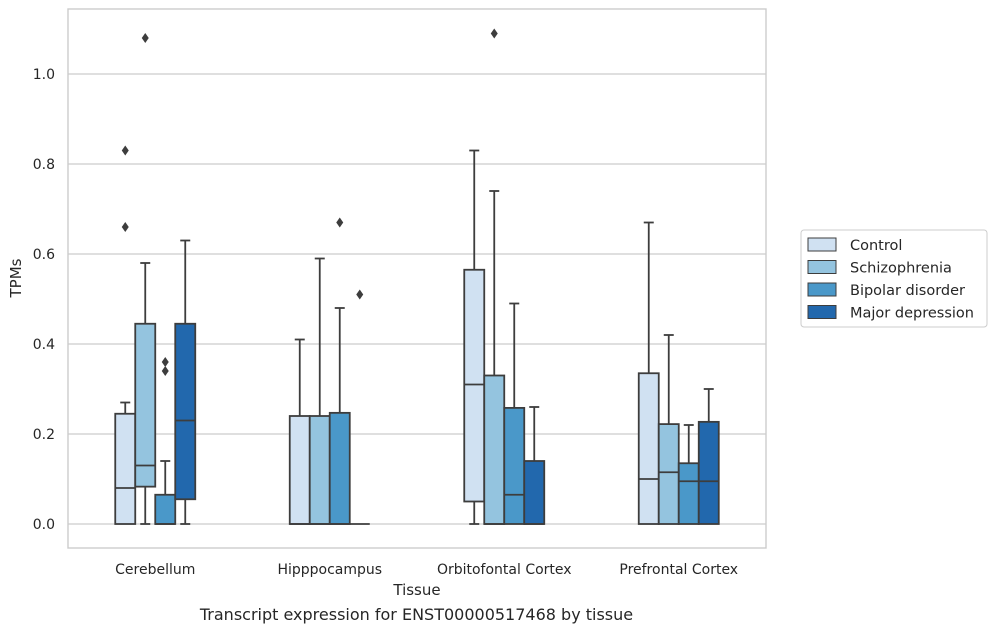 The height and width of the screenshot is (634, 997). Describe the element at coordinates (44, 75) in the screenshot. I see `y-tick-label: 1.0` at that location.